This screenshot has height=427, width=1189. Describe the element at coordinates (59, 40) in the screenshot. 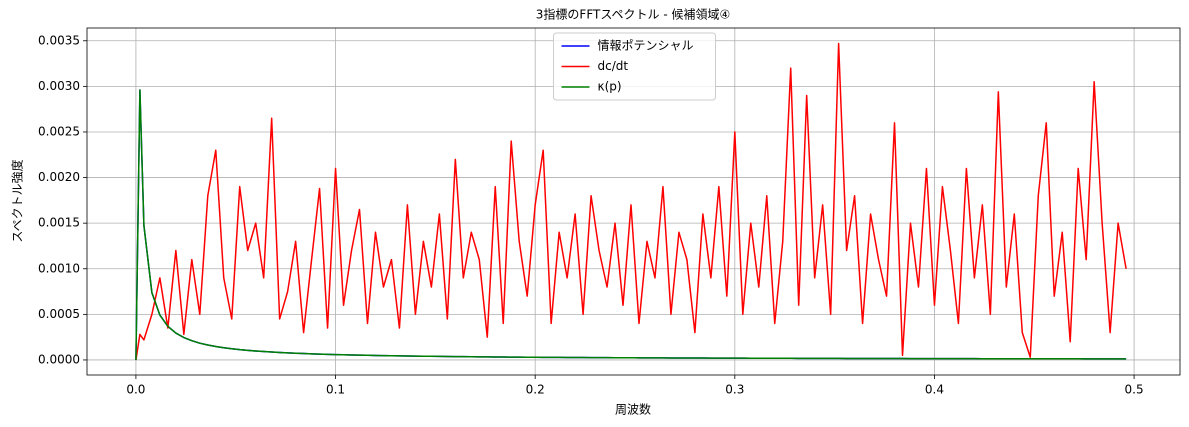

I see `y-tick-label: 0.0035` at that location.